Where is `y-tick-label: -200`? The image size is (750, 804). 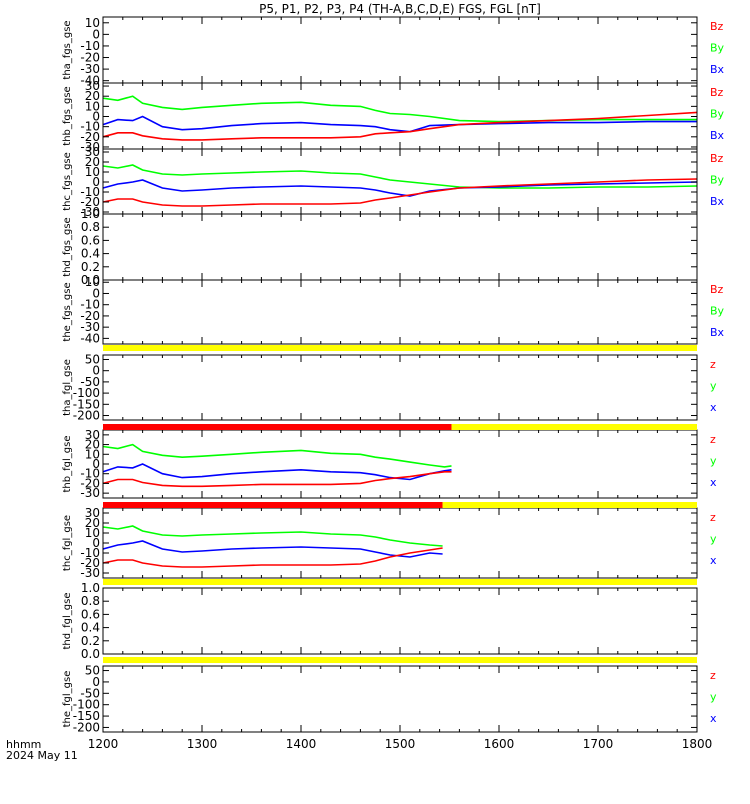
y-tick-label: -200 is located at coordinates (86, 416).